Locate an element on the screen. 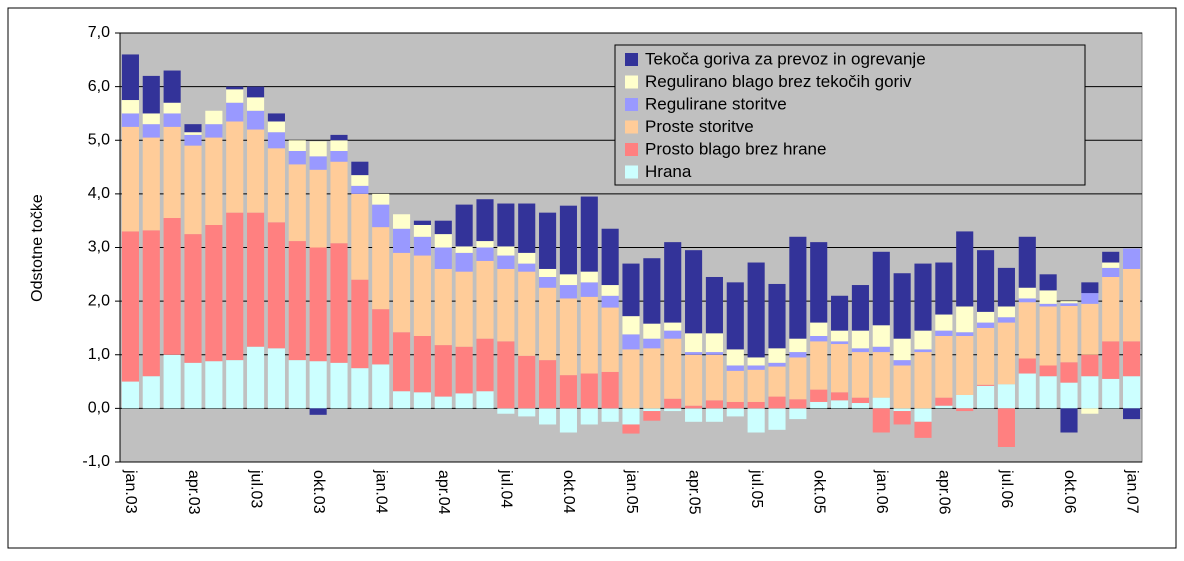  y-axis-label: Odstotne točke is located at coordinates (37, 248).